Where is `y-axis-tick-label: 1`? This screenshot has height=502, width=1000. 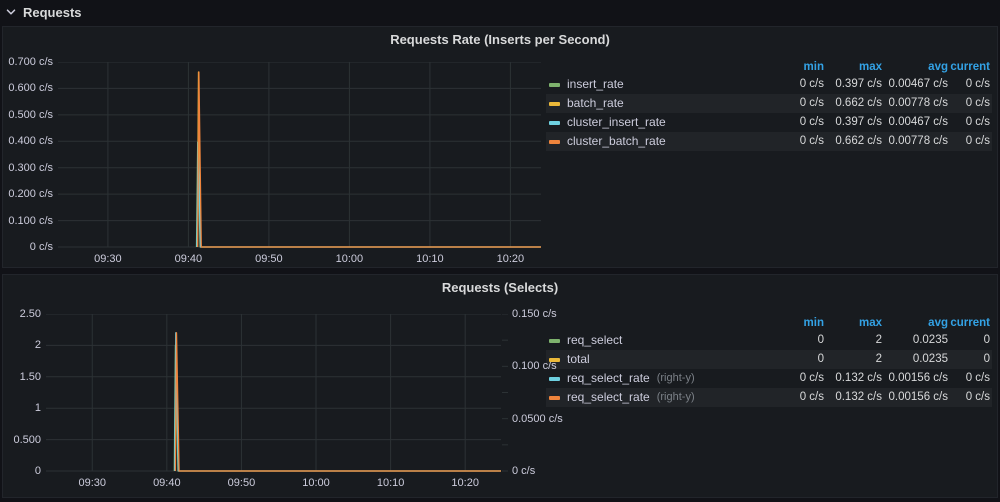 y-axis-tick-label: 1 is located at coordinates (37, 408).